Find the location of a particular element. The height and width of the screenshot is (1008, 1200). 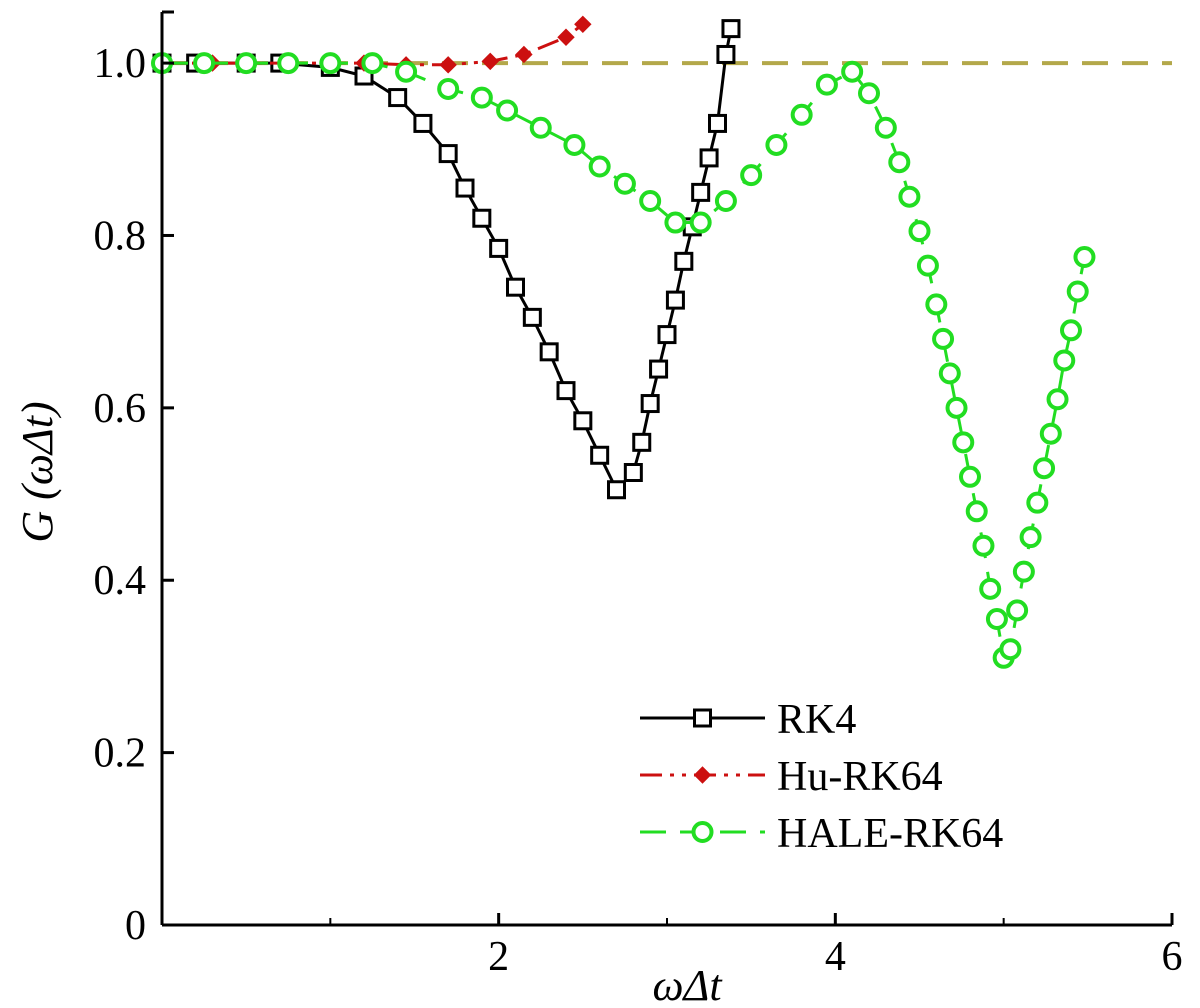

x-tick-label: 4 is located at coordinates (835, 957).